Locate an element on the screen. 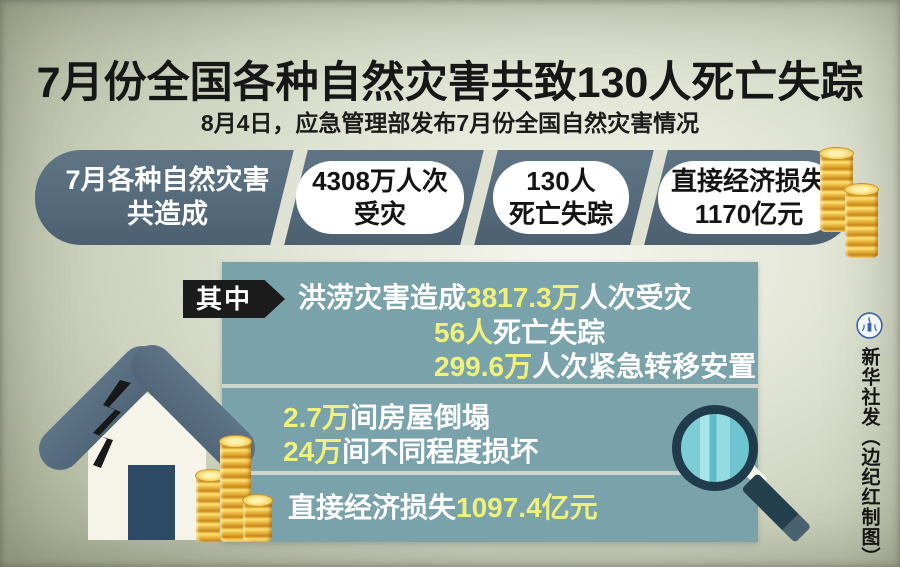 This screenshot has height=567, width=900. housing-stat-line: 24万间不同程度损坏 is located at coordinates (410, 450).